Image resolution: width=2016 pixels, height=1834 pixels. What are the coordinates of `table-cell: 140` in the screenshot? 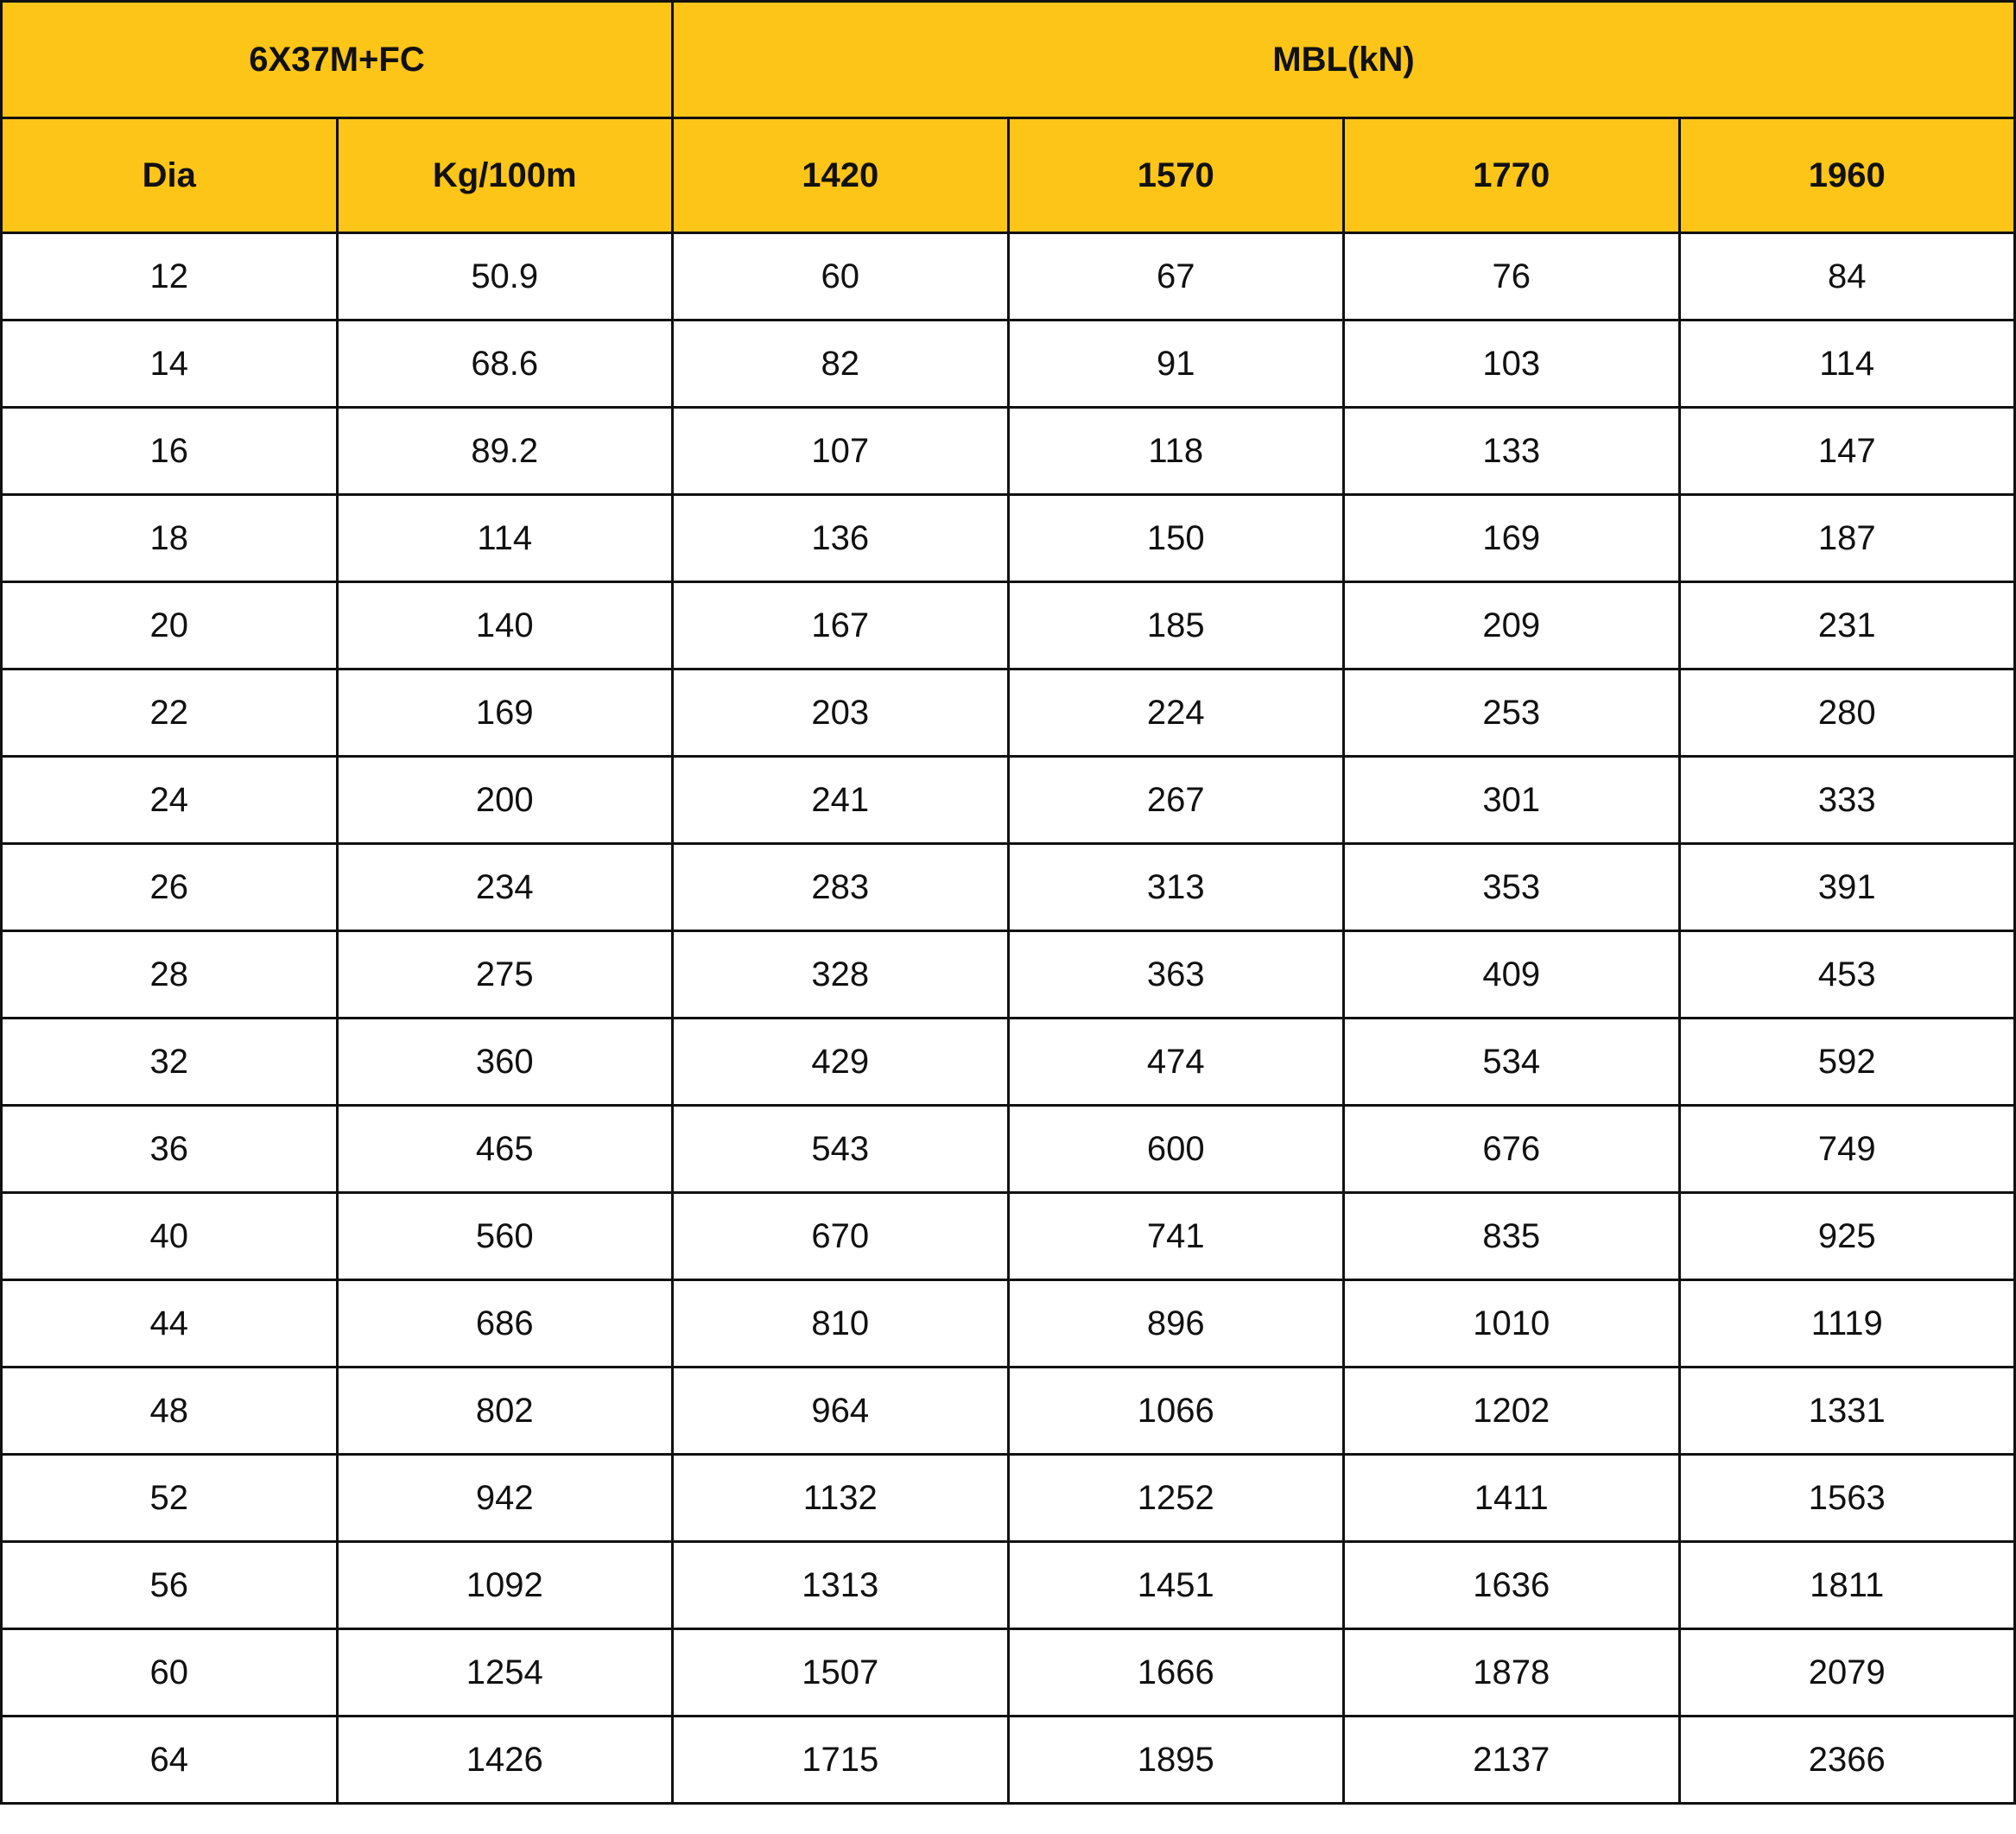 It's located at (505, 625).